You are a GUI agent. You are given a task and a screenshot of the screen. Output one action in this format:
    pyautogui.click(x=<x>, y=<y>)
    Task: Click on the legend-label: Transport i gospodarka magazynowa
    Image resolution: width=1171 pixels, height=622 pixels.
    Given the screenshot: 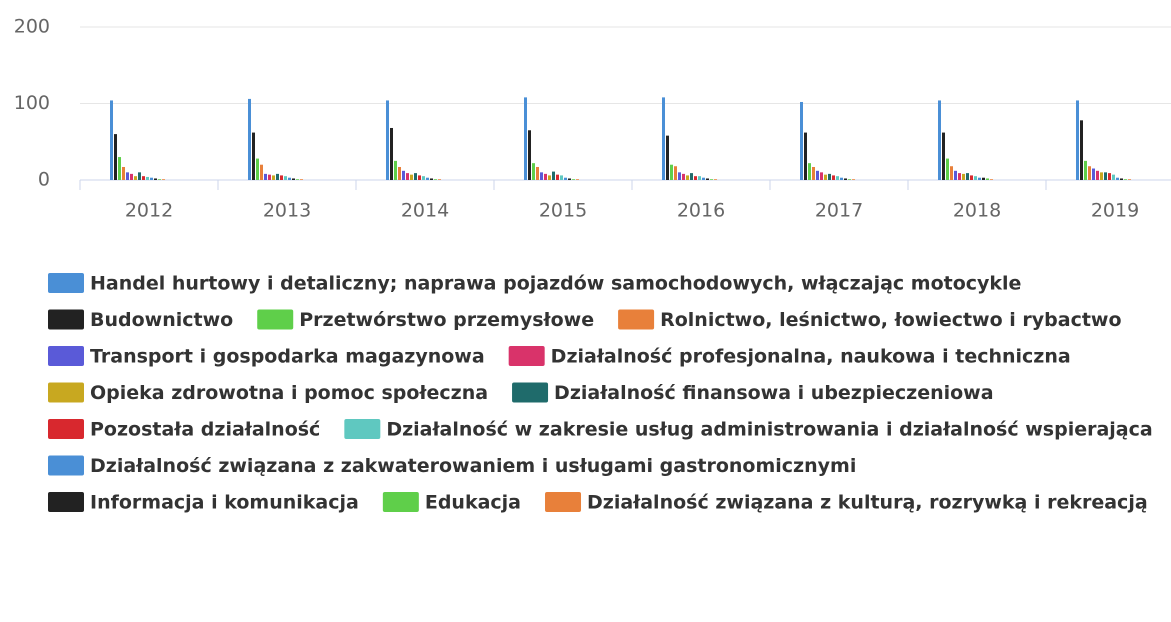 What is the action you would take?
    pyautogui.click(x=287, y=357)
    